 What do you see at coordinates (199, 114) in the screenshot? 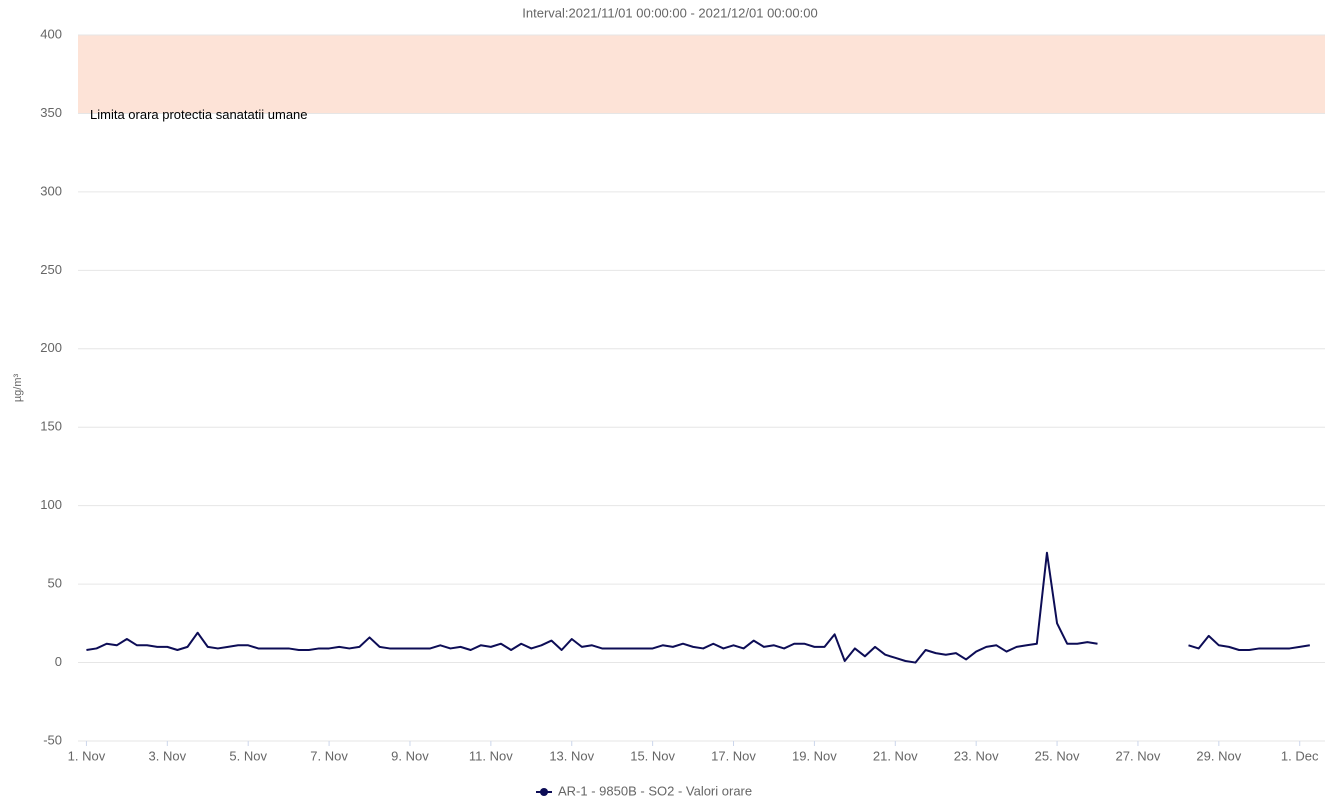
I see `plot-band-label: Limita orara protectia sanatatii umane` at bounding box center [199, 114].